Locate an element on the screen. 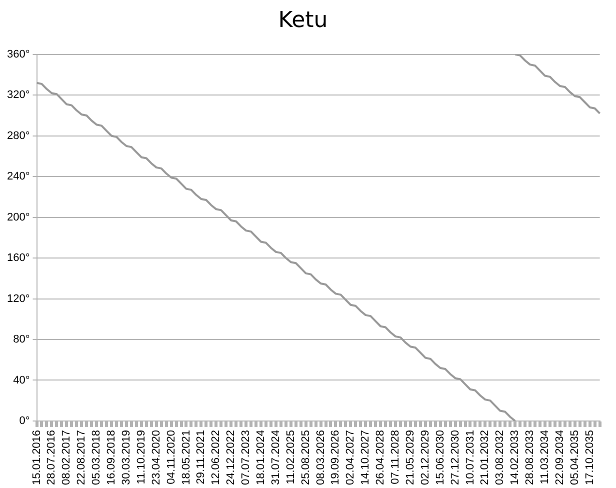  y-tick-label: 320° is located at coordinates (18, 95).